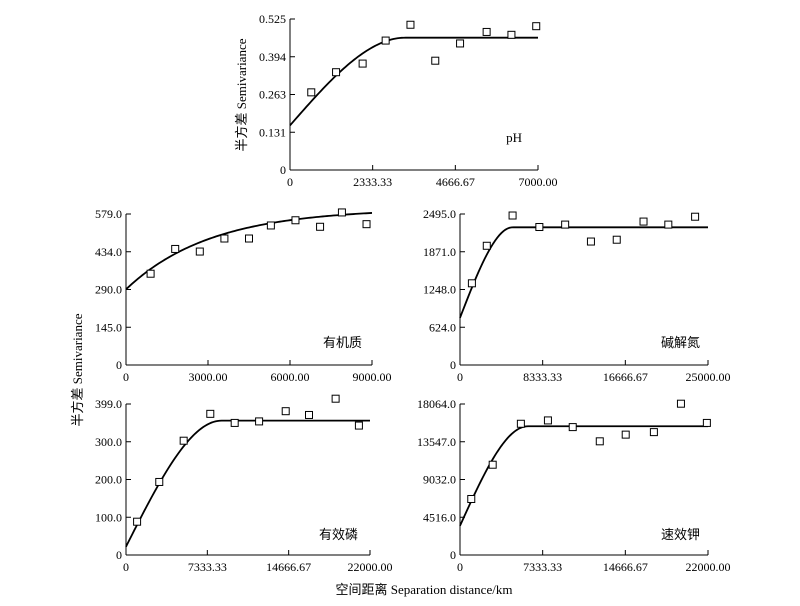 The height and width of the screenshot is (606, 800). I want to click on x-tick-label: 25000.00, so click(708, 377).